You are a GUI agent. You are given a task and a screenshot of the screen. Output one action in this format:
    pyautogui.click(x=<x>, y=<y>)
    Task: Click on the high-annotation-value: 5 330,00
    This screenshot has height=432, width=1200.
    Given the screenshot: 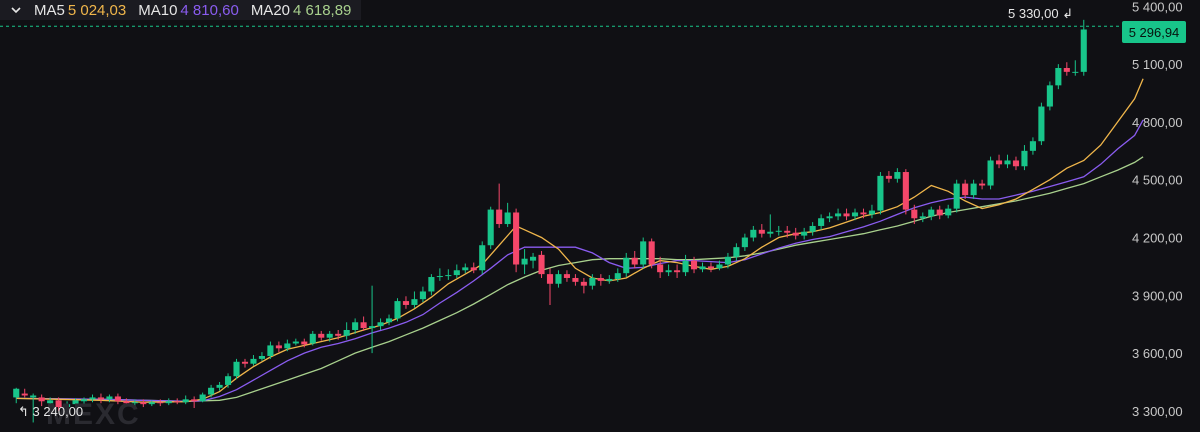 What is the action you would take?
    pyautogui.click(x=1033, y=13)
    